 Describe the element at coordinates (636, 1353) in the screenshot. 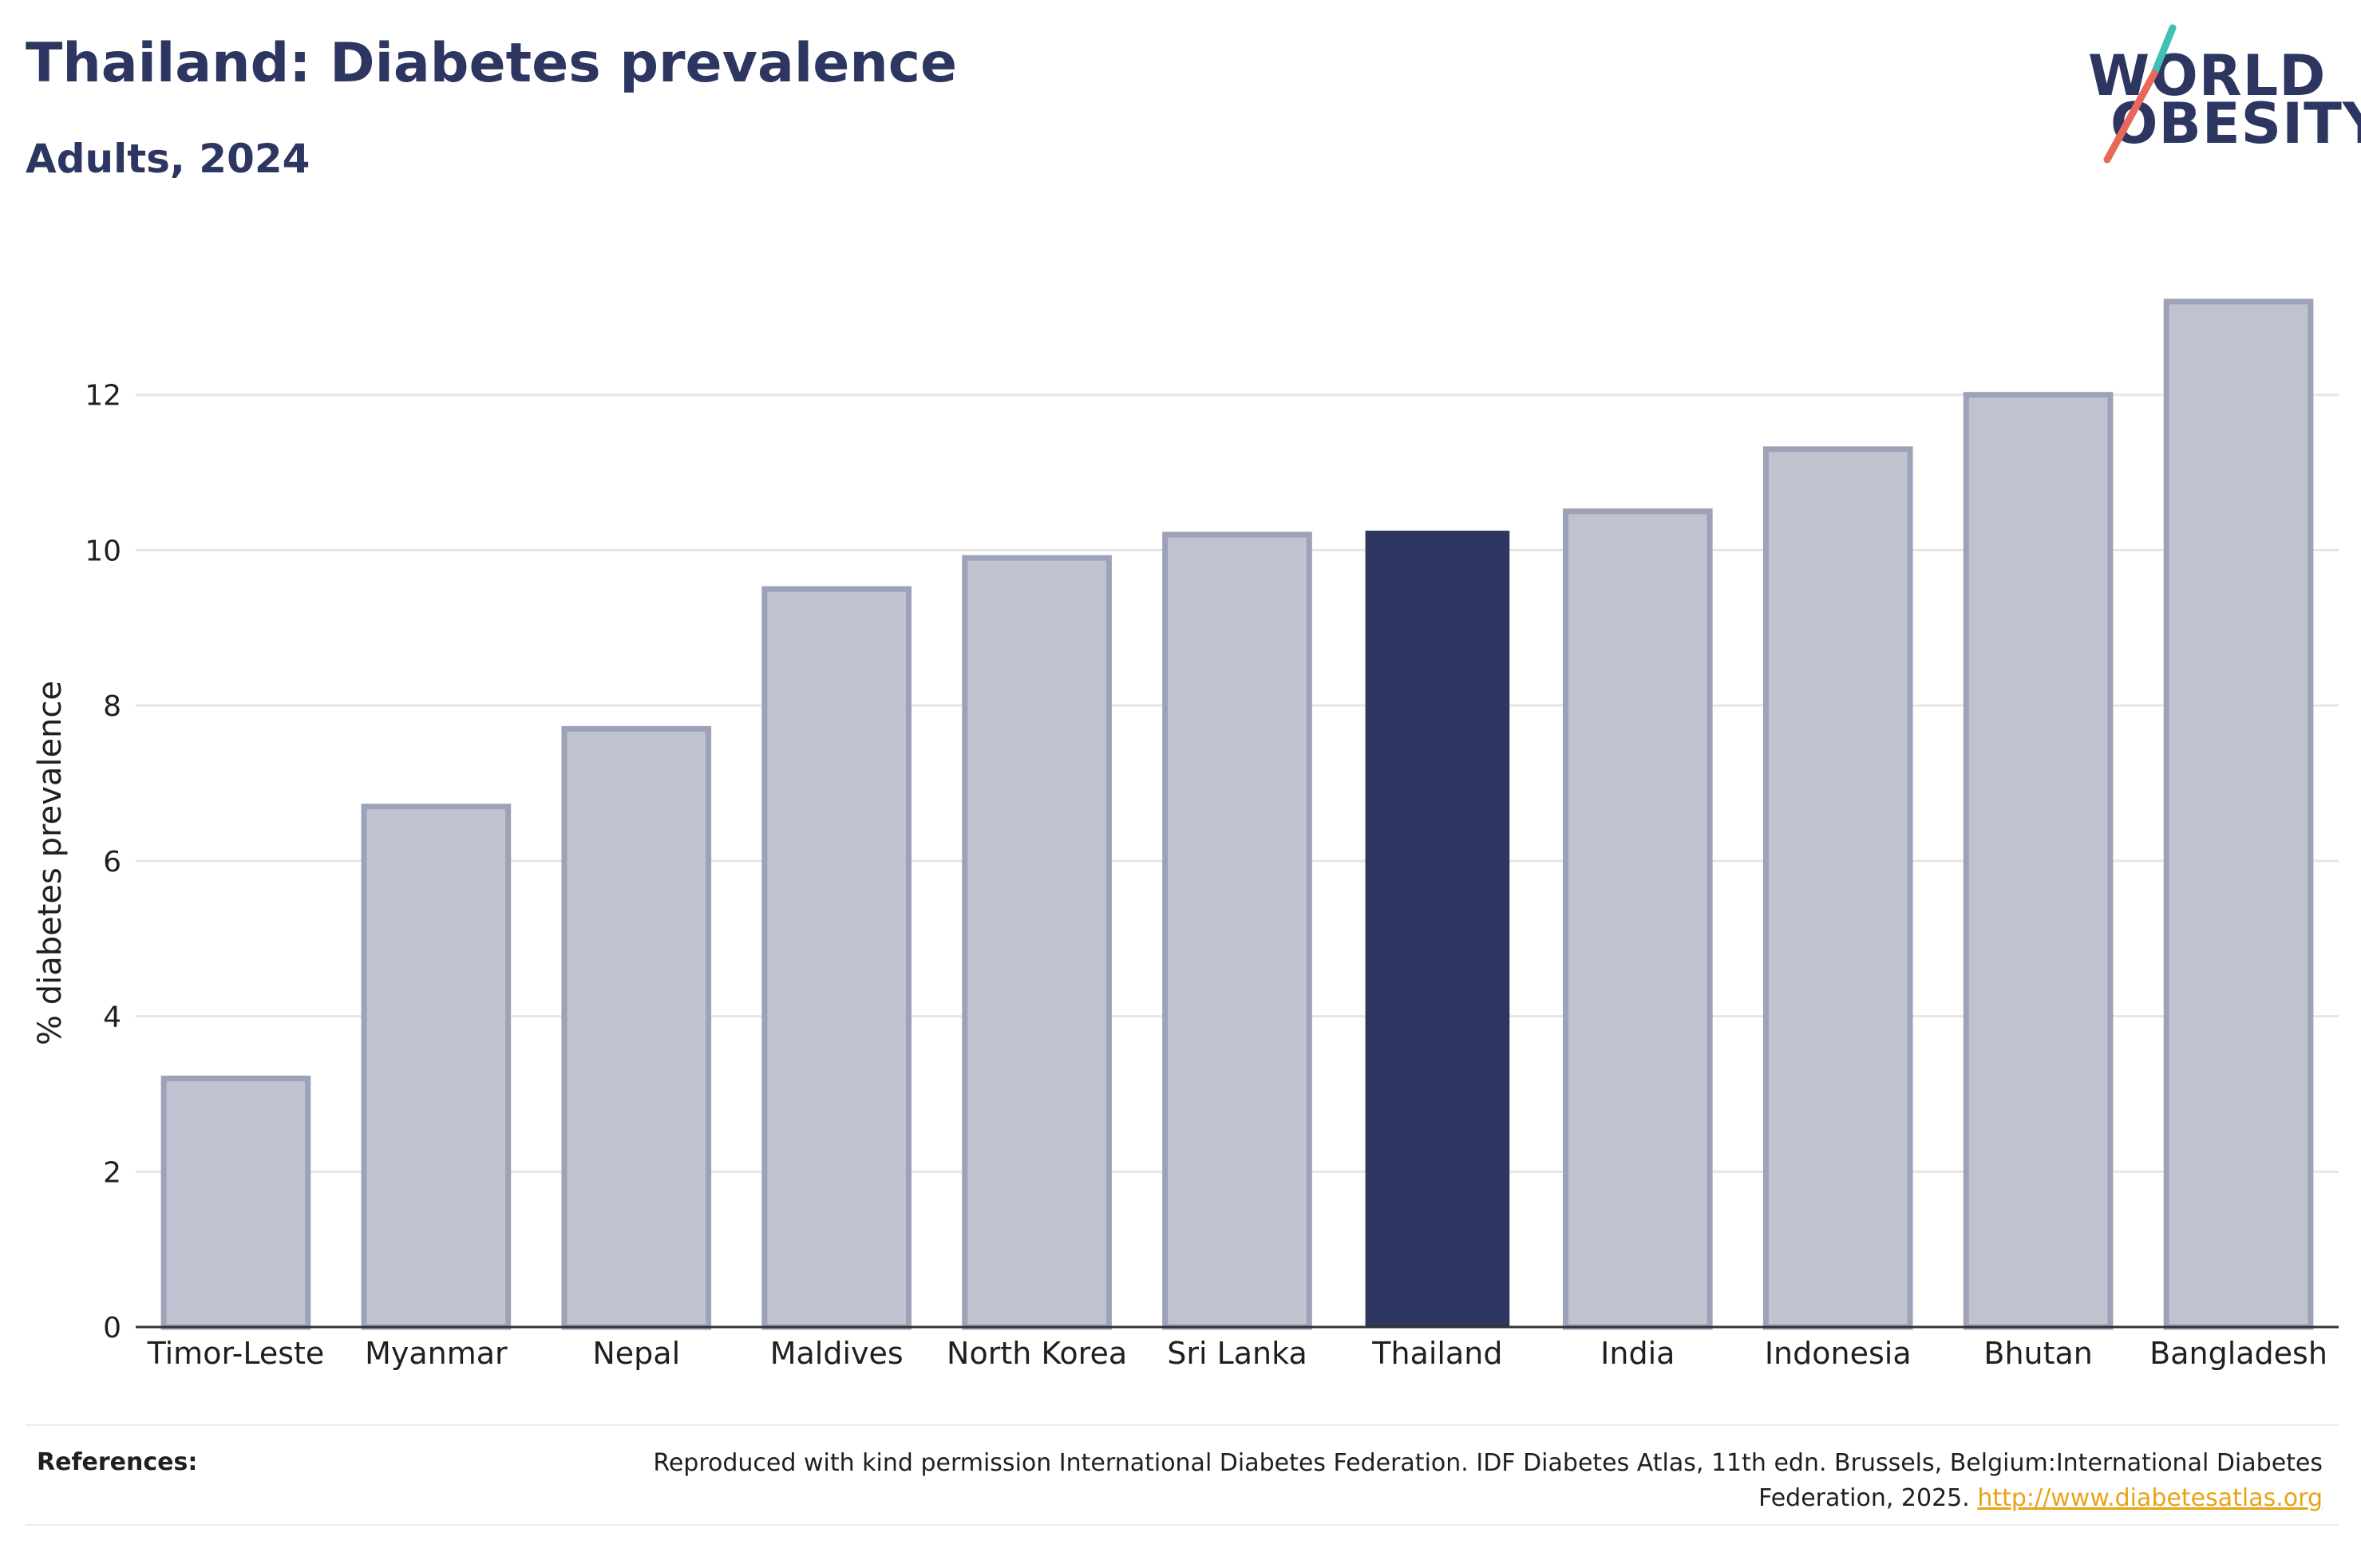

I see `x-tick-label: Nepal` at that location.